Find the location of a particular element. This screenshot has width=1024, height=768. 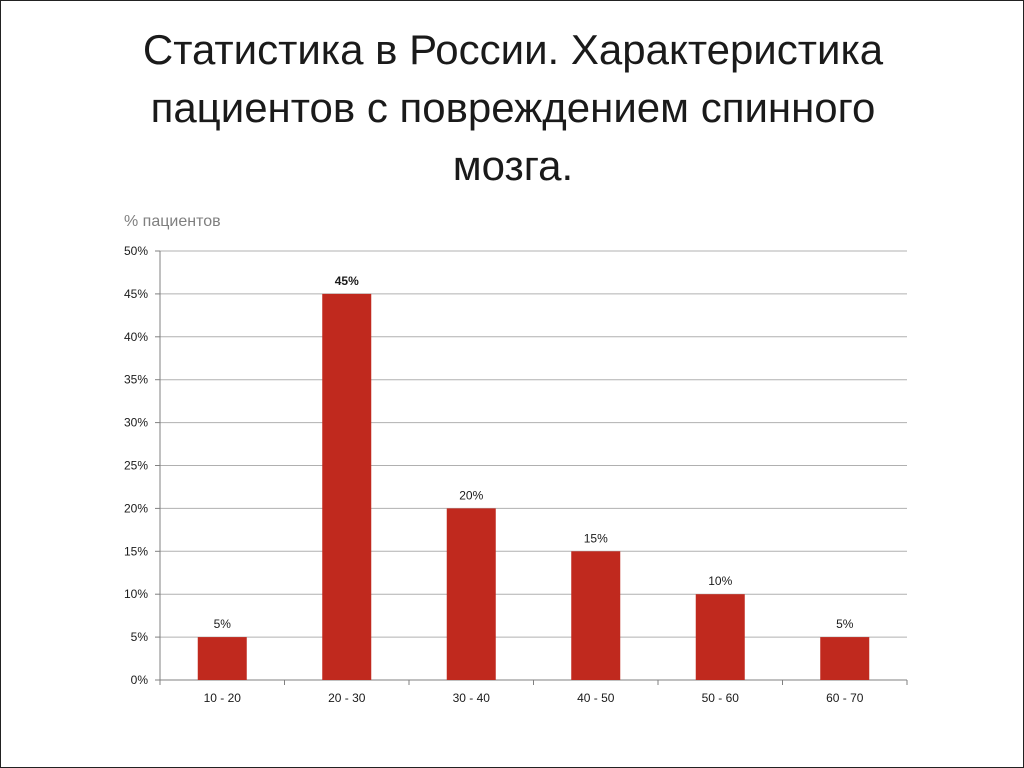

y-tick-label: 5% is located at coordinates (140, 637).